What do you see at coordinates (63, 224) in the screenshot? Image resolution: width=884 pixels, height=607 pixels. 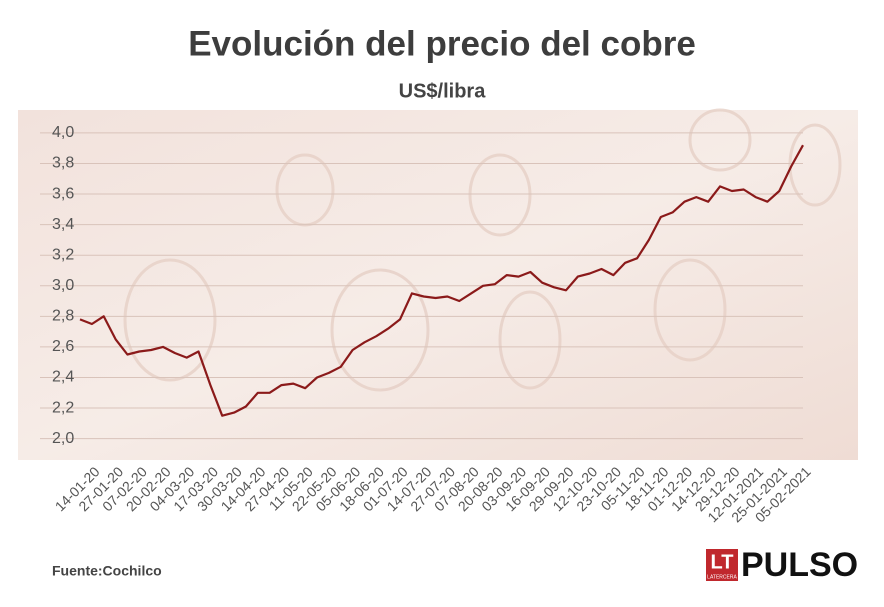 I see `y-tick-label: 3,4` at bounding box center [63, 224].